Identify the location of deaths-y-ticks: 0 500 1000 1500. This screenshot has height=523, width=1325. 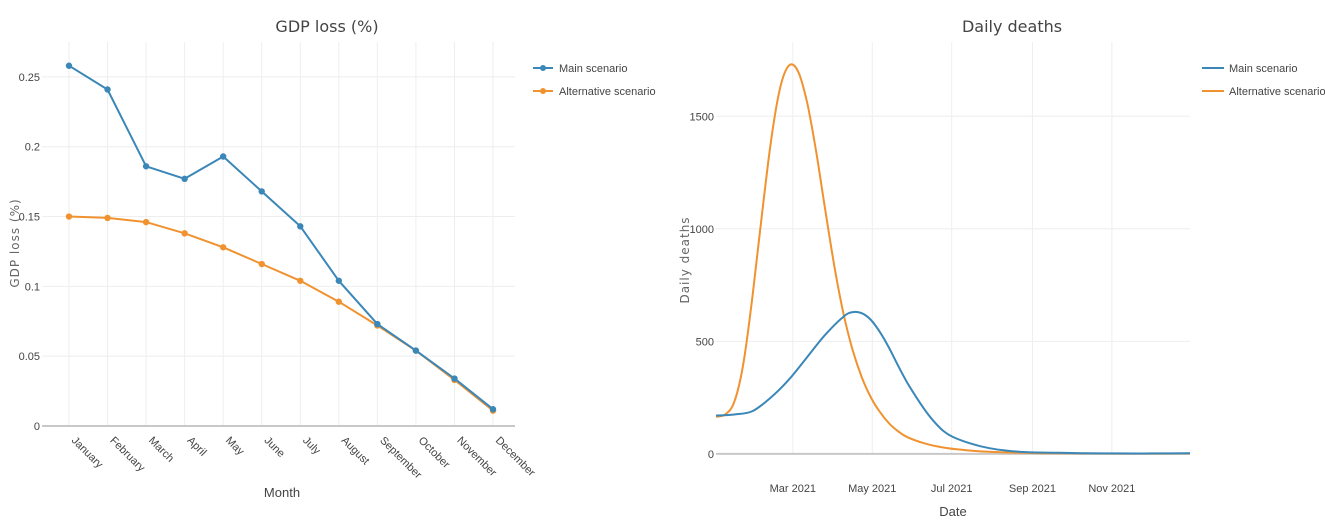
(702, 286).